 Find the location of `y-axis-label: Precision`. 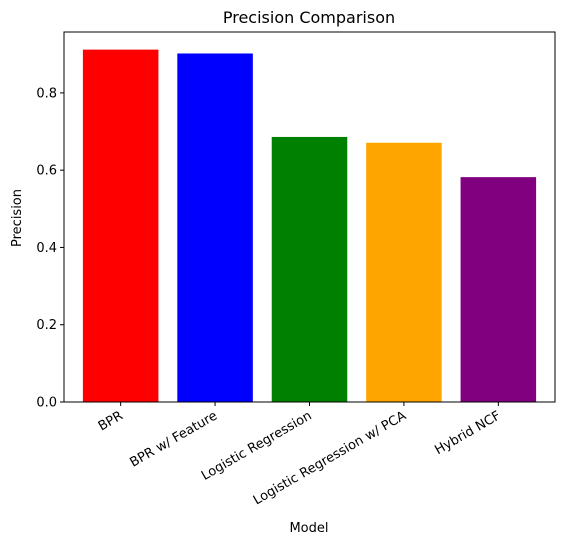

y-axis-label: Precision is located at coordinates (17, 218).